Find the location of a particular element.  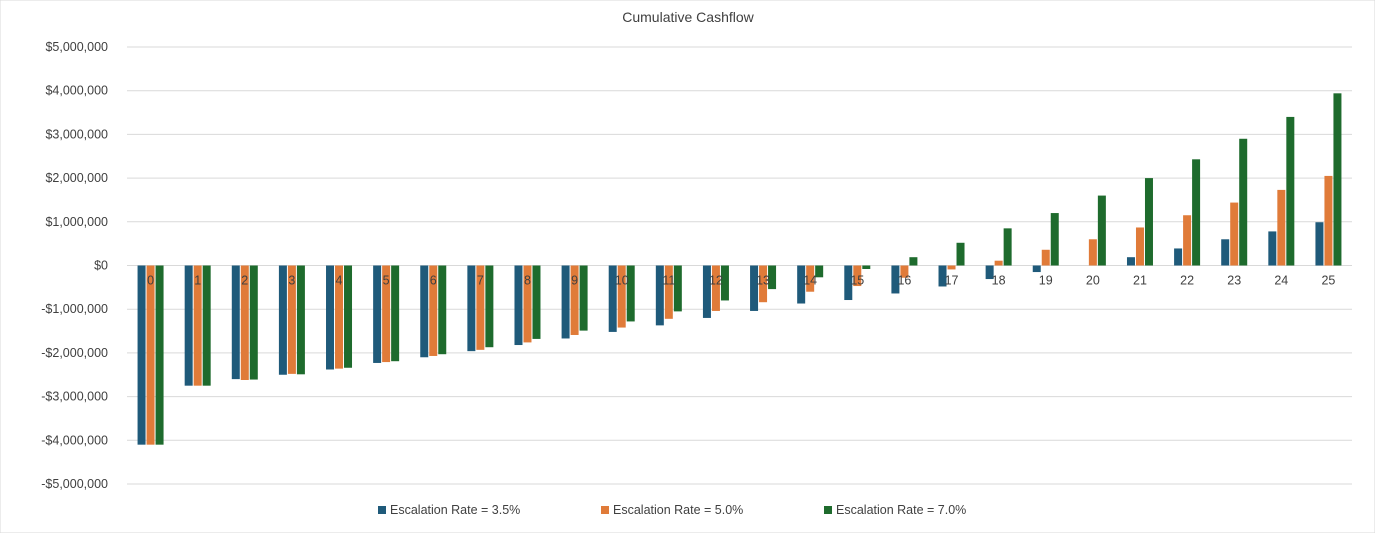

x-tick-label: 24 is located at coordinates (1281, 281).